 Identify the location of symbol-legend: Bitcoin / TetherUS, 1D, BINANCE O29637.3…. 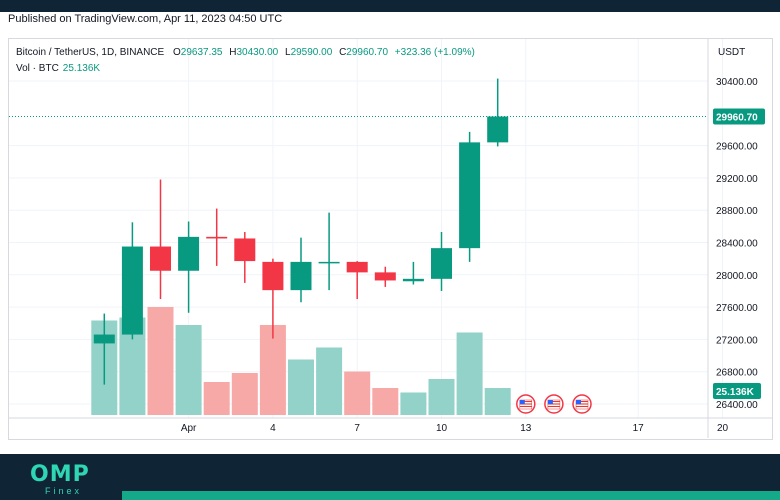
(245, 52).